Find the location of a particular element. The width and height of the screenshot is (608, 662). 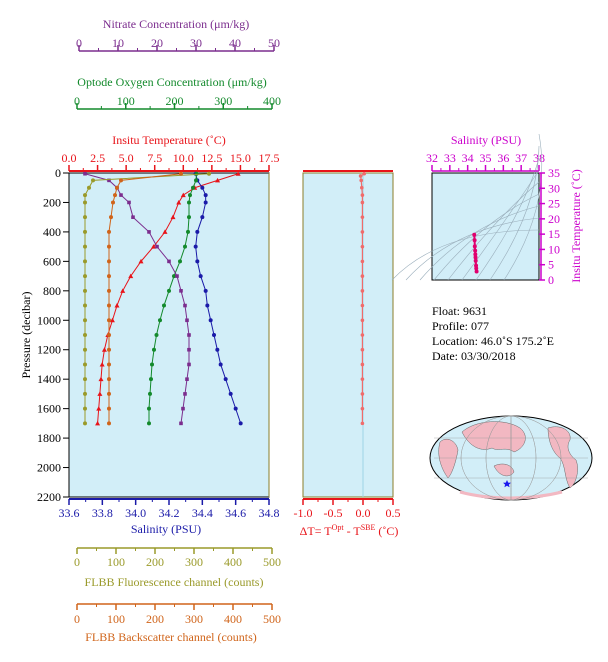

map-land-americas is located at coordinates (562, 457).